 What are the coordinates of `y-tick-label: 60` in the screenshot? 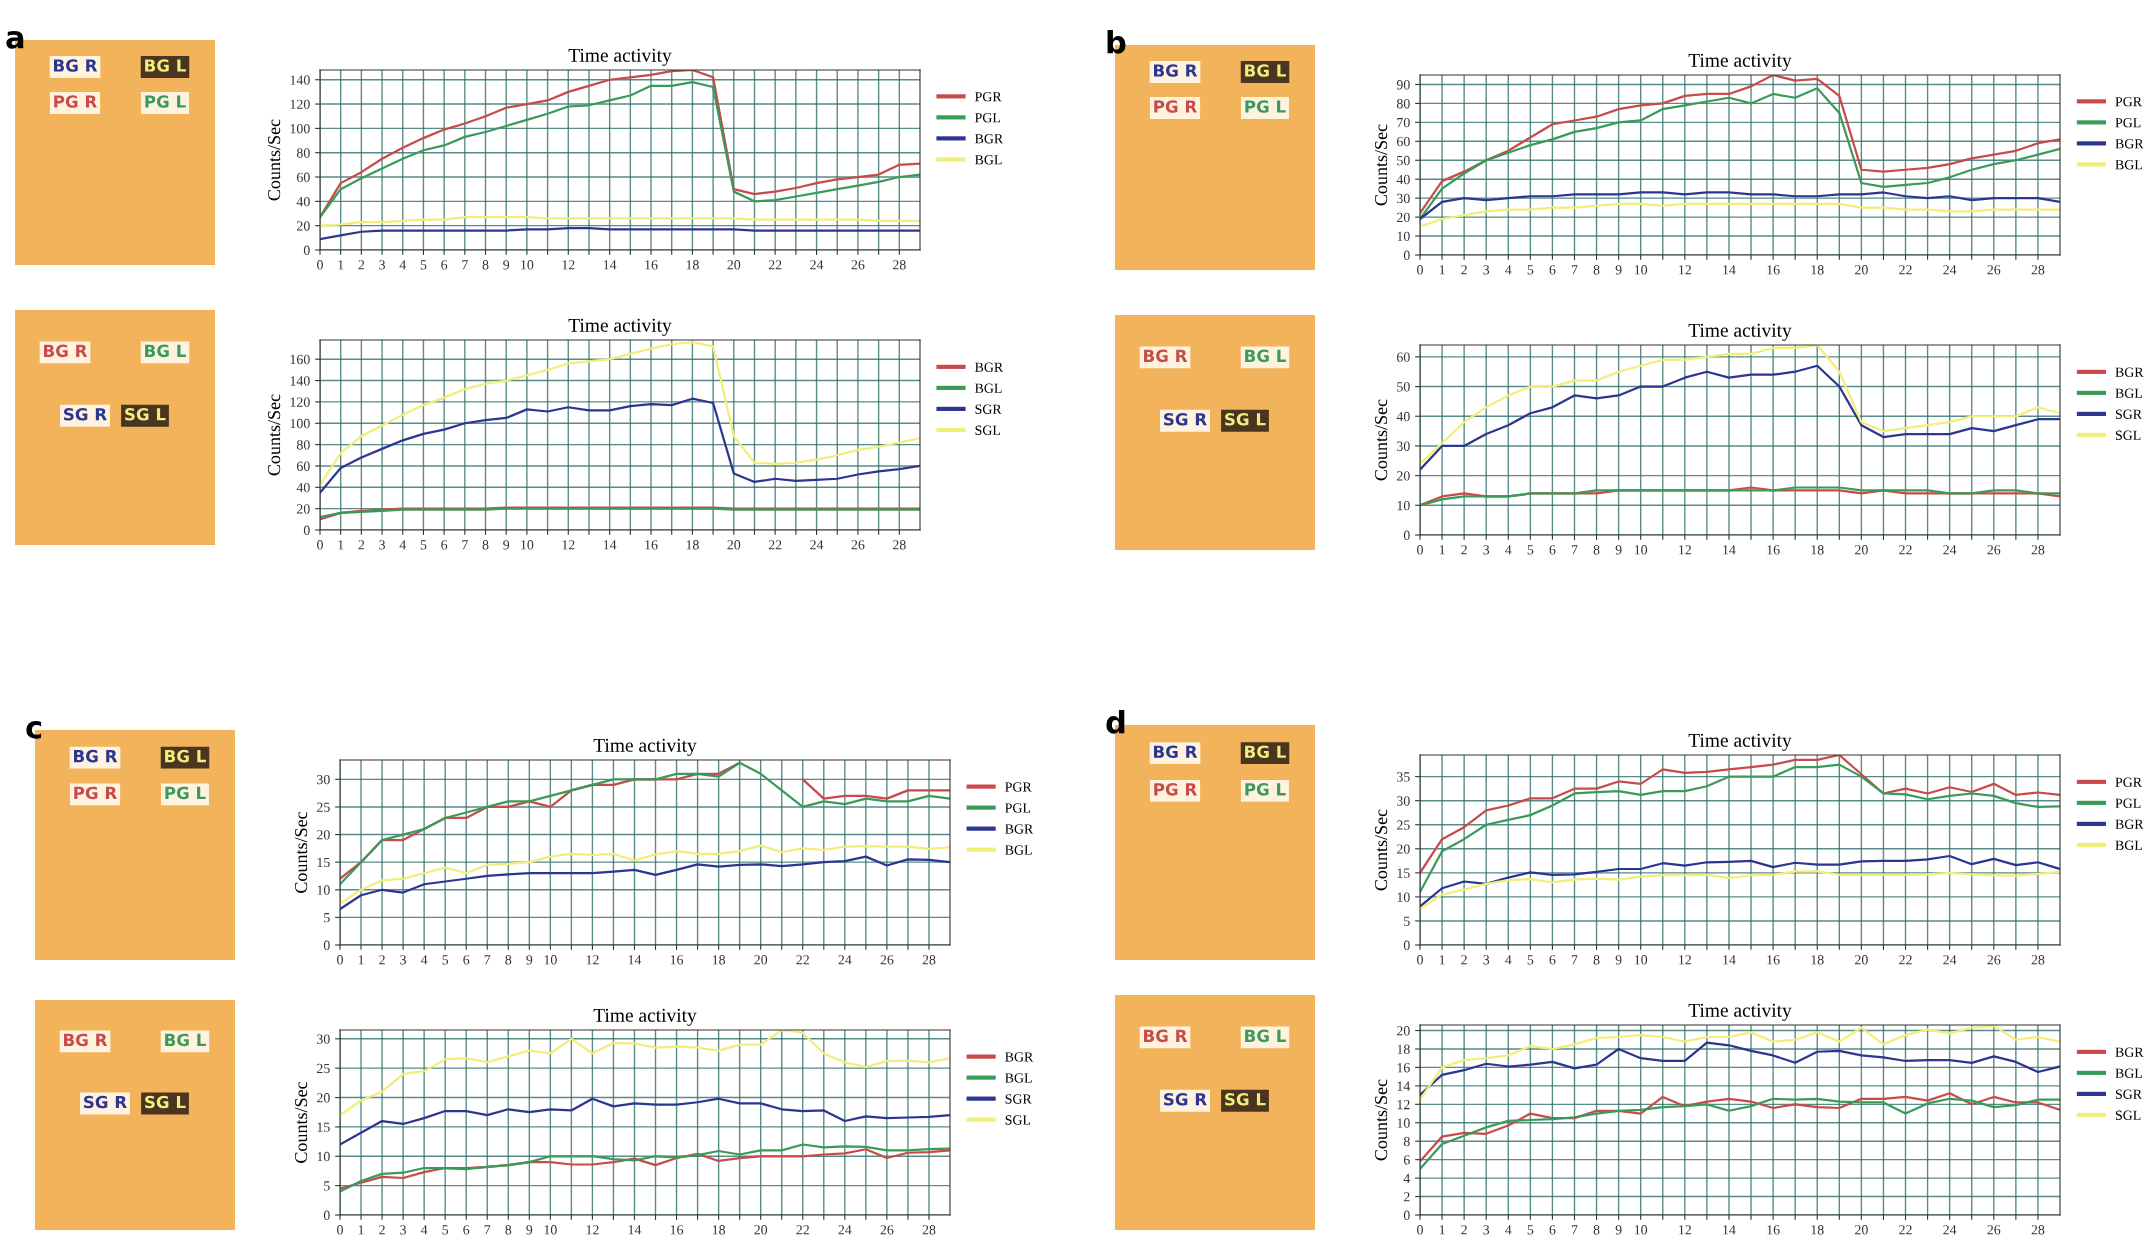 It's located at (1403, 357).